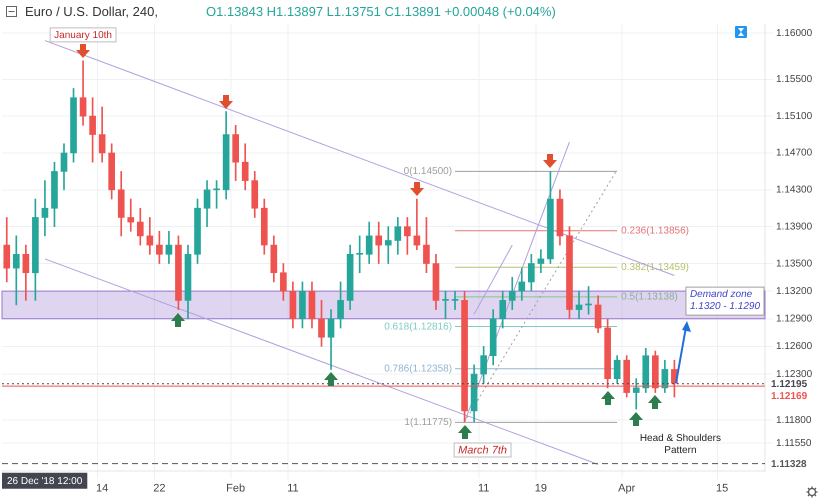  Describe the element at coordinates (794, 443) in the screenshot. I see `y-tick-label: 1.11550` at that location.